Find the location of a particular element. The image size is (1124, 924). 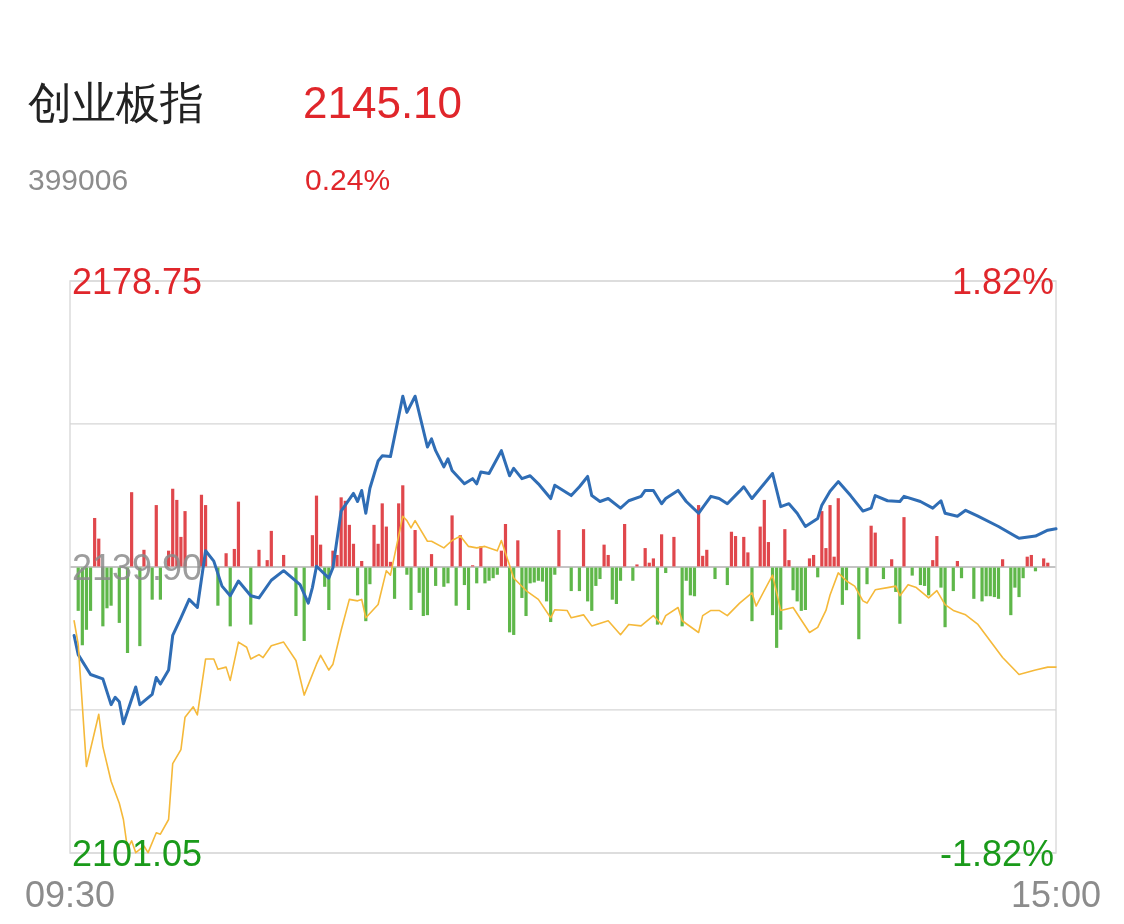

y2-tick-label: 1.82% is located at coordinates (1002, 281).